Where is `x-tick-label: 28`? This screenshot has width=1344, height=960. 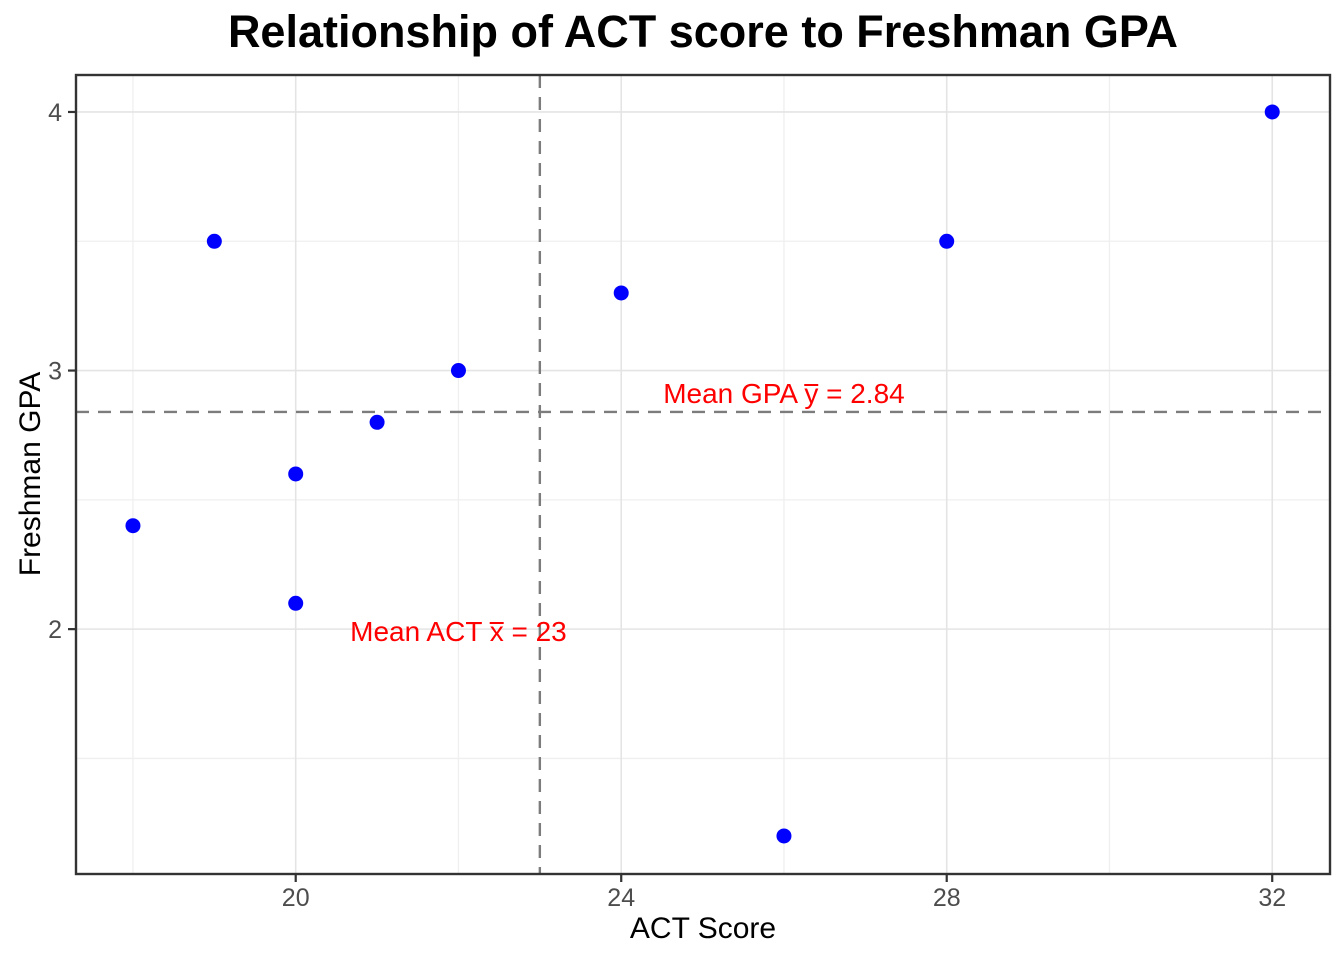
x-tick-label: 28 is located at coordinates (947, 898).